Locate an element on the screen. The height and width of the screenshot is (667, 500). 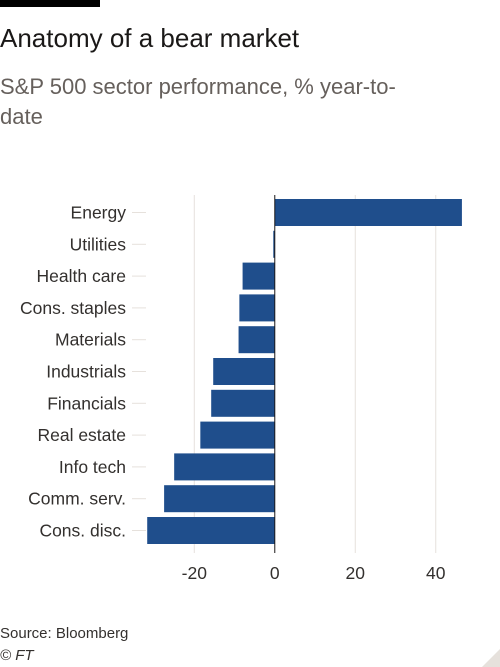
category-label: Materials is located at coordinates (90, 340).